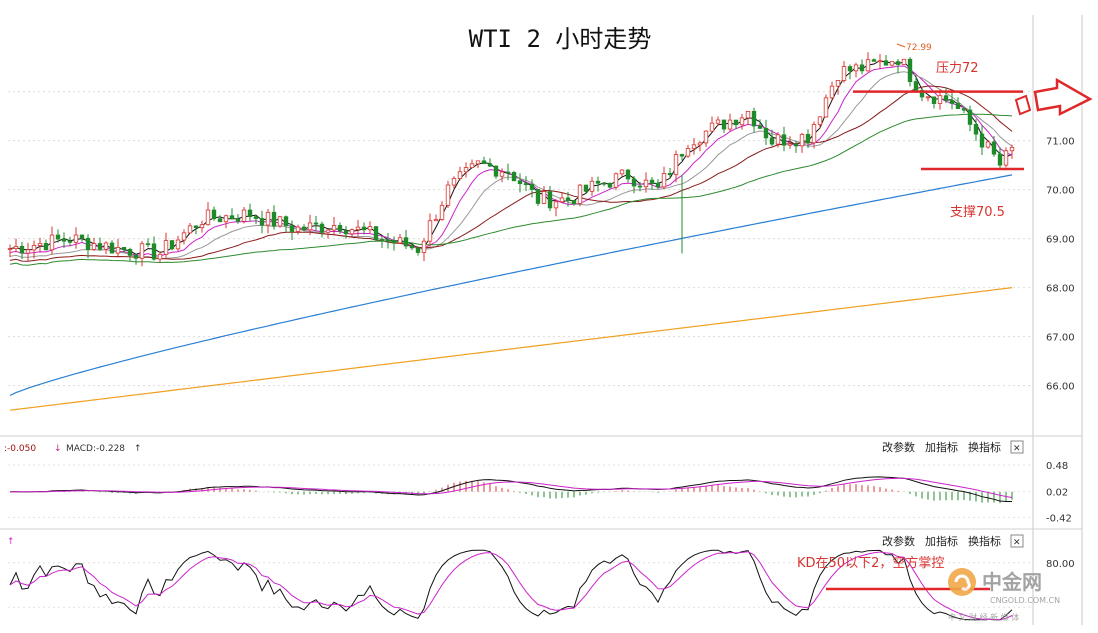 This screenshot has width=1098, height=633. What do you see at coordinates (941, 447) in the screenshot?
I see `macd-btn-add: 加指标` at bounding box center [941, 447].